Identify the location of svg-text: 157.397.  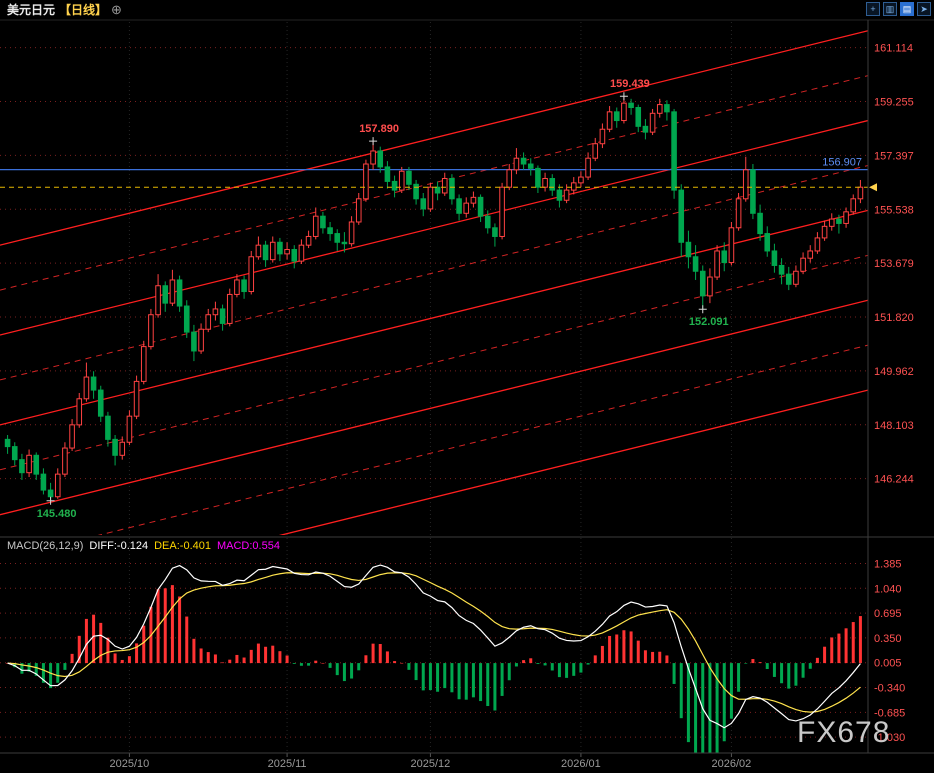
(894, 156).